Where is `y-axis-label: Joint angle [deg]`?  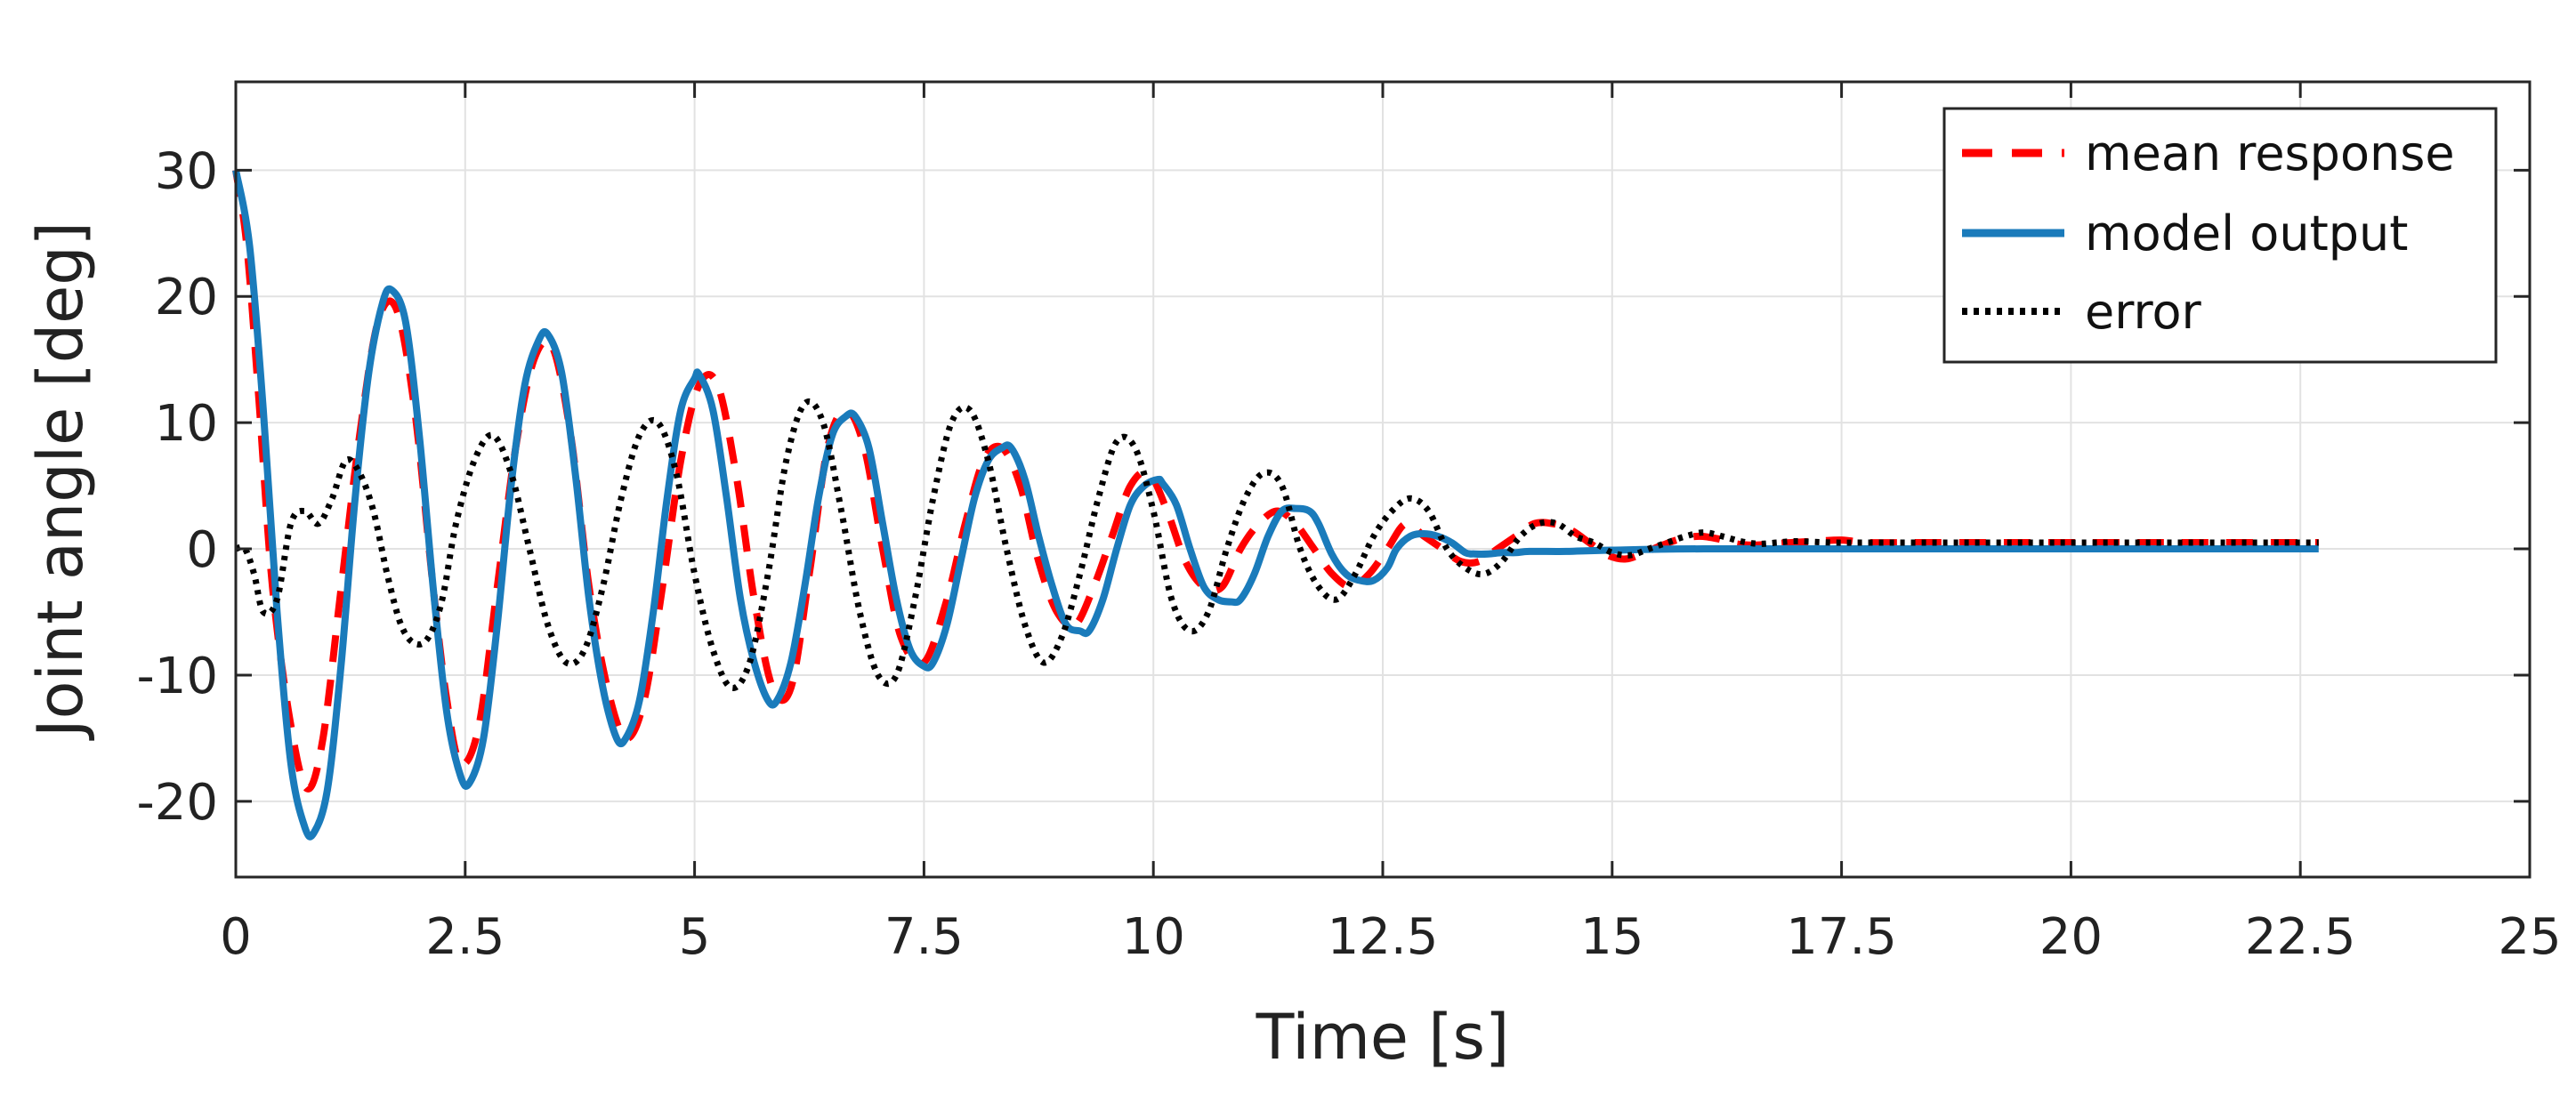
y-axis-label: Joint angle [deg] is located at coordinates (60, 481).